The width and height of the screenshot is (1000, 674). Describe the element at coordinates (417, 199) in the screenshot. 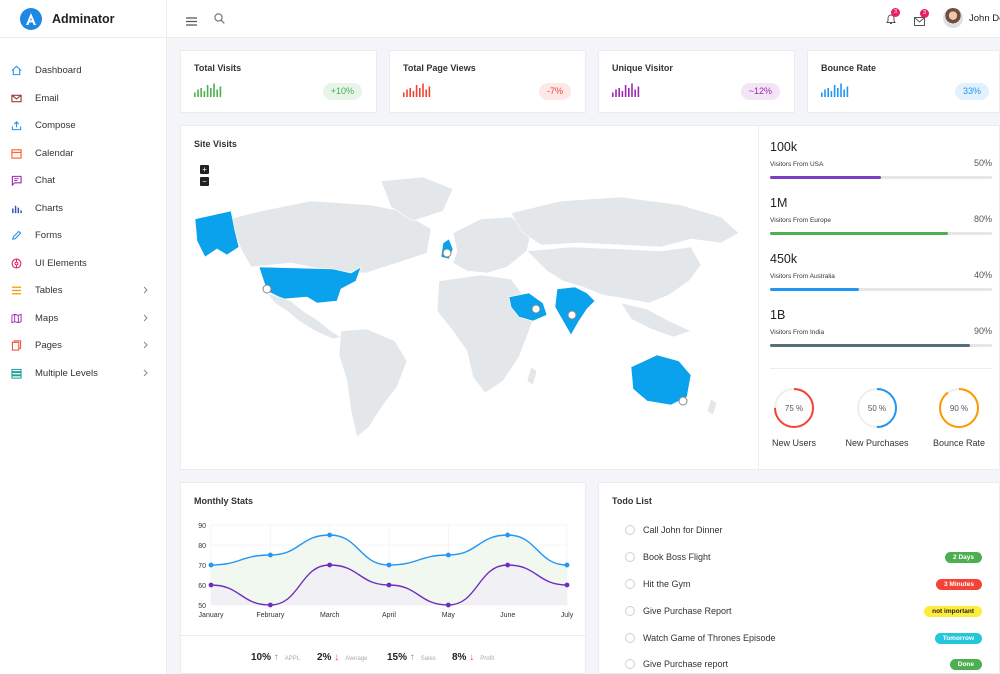

I see `map-greenland` at that location.